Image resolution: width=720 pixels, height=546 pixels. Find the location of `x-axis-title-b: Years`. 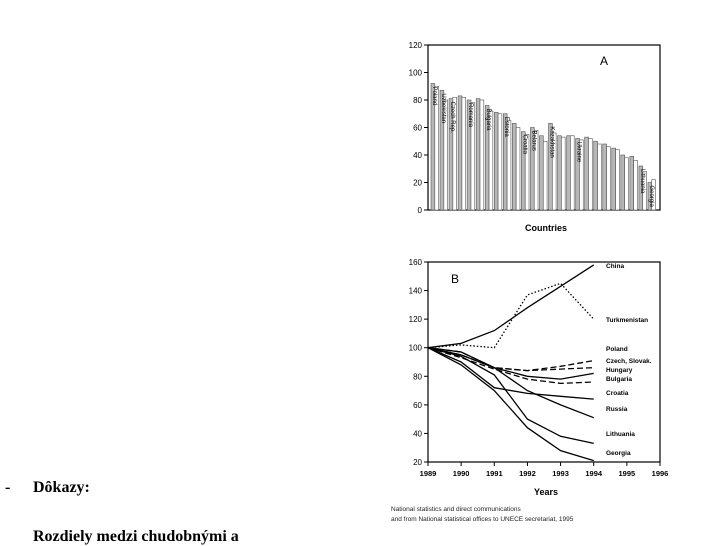

x-axis-title-b: Years is located at coordinates (546, 492).